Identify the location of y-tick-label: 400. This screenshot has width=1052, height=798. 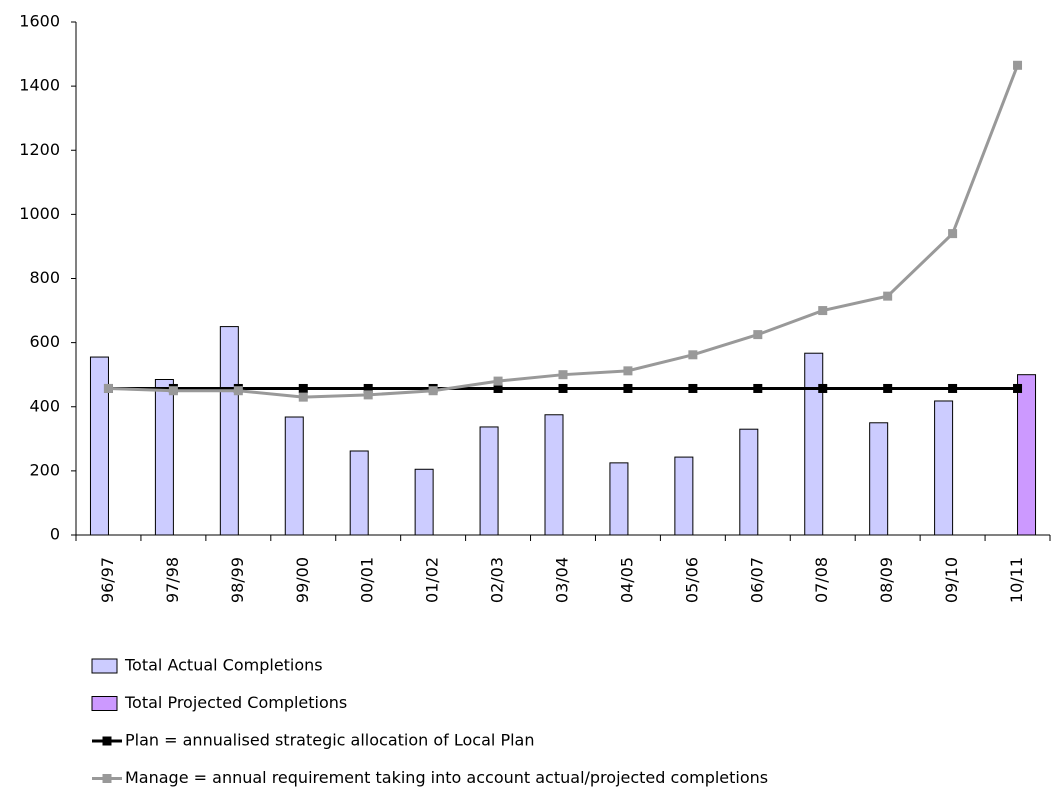
(44, 405).